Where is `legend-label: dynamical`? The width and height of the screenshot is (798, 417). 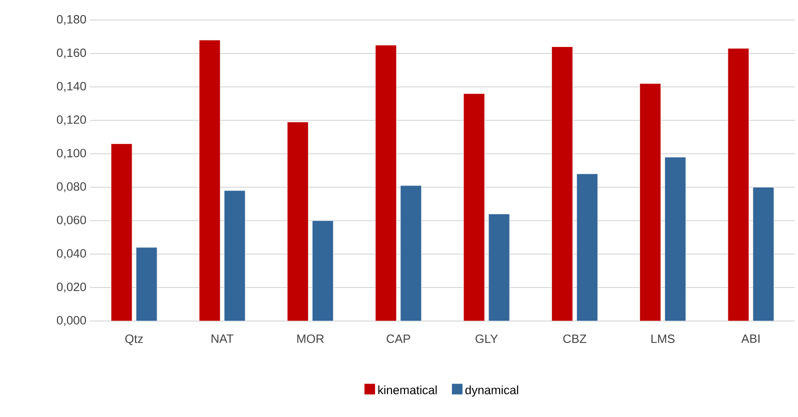 legend-label: dynamical is located at coordinates (491, 391).